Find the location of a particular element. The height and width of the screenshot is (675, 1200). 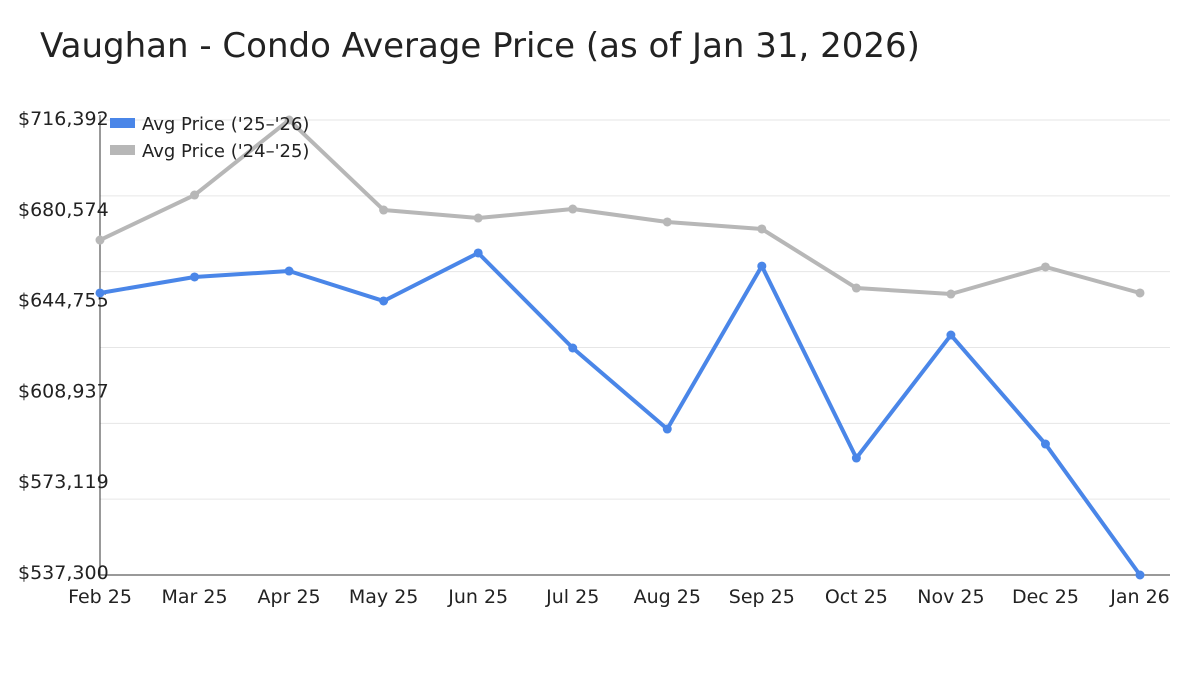

x-tick-label: Jan 26 is located at coordinates (1139, 597).